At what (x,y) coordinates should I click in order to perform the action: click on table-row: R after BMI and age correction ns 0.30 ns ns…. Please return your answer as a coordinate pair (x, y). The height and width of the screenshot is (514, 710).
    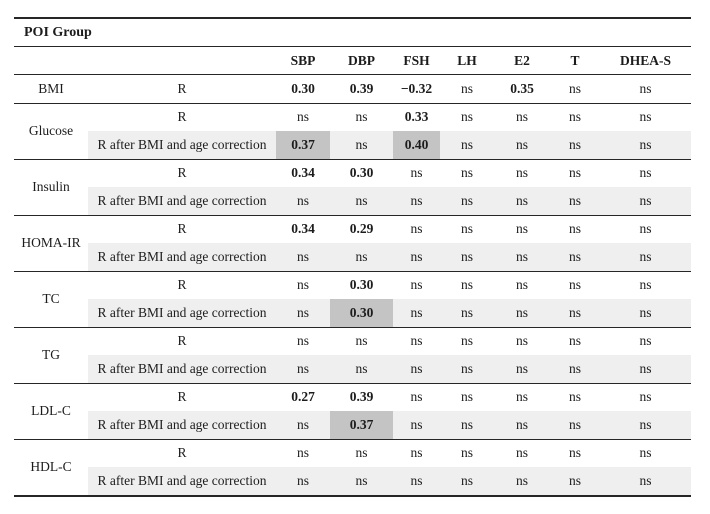
    Looking at the image, I should click on (353, 313).